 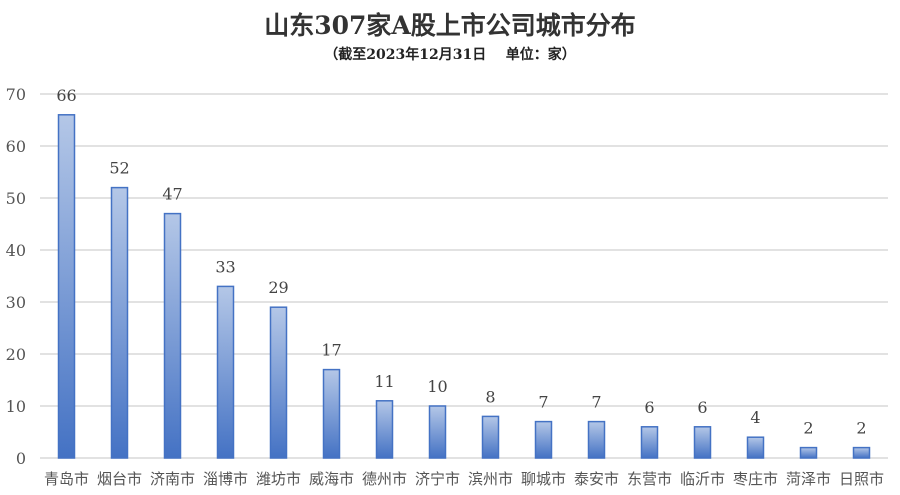 I want to click on data-label: 17, so click(x=331, y=350).